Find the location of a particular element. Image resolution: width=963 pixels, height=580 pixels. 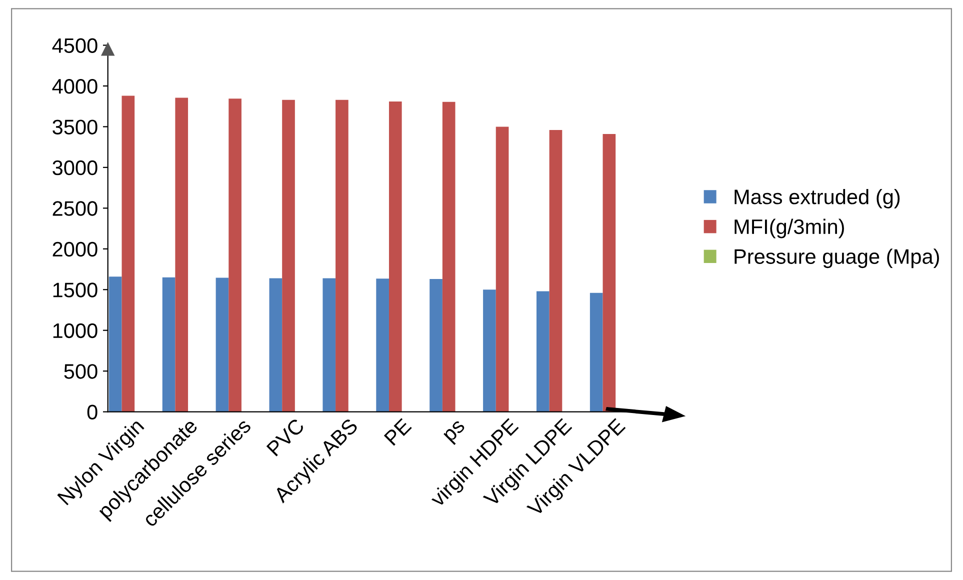

y-tick-label: 1000 is located at coordinates (75, 330).